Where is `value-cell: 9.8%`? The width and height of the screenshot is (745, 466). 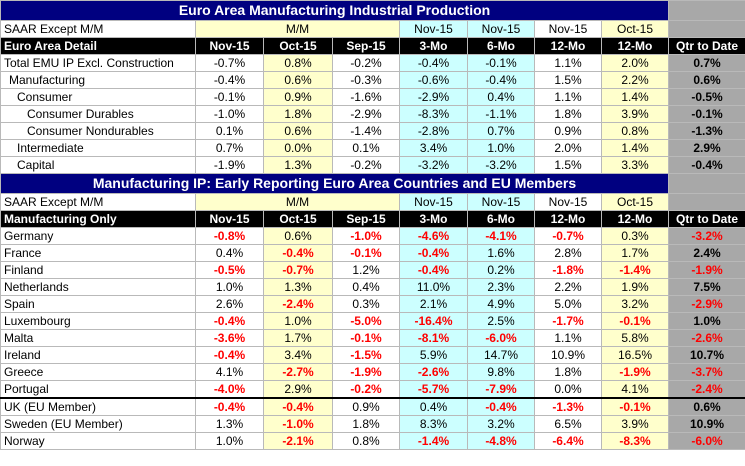
value-cell: 9.8% is located at coordinates (501, 372).